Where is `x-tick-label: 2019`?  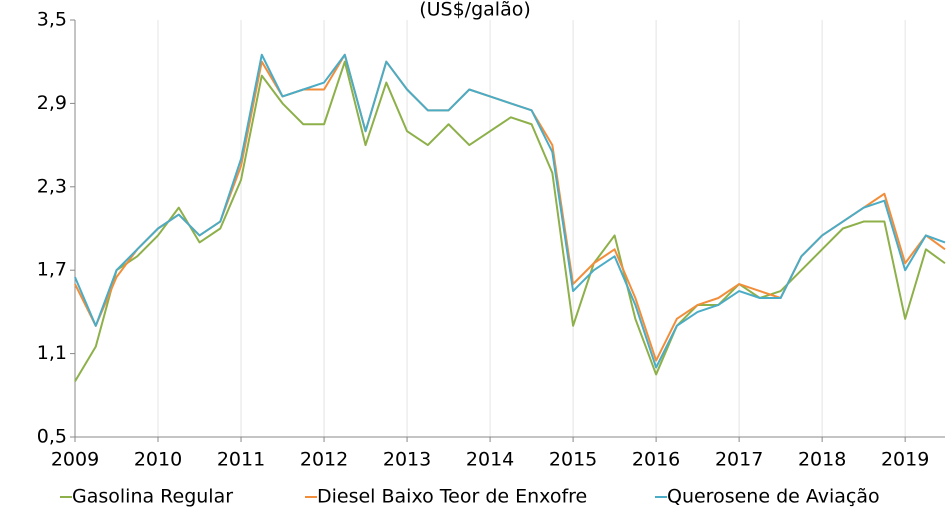
x-tick-label: 2019 is located at coordinates (905, 460).